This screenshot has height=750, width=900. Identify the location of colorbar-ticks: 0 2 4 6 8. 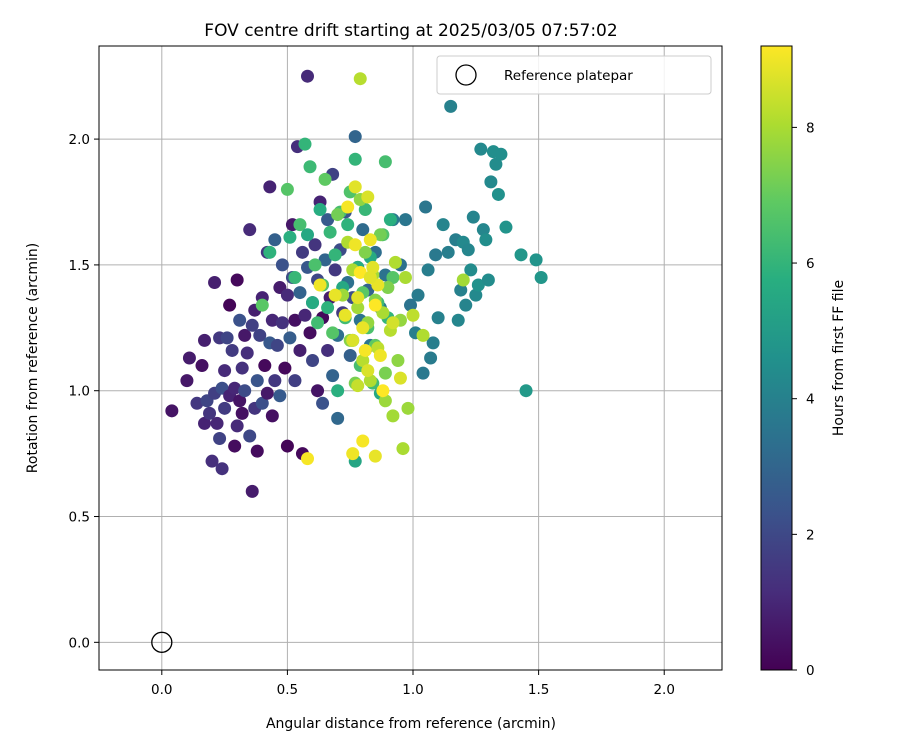
(803, 399).